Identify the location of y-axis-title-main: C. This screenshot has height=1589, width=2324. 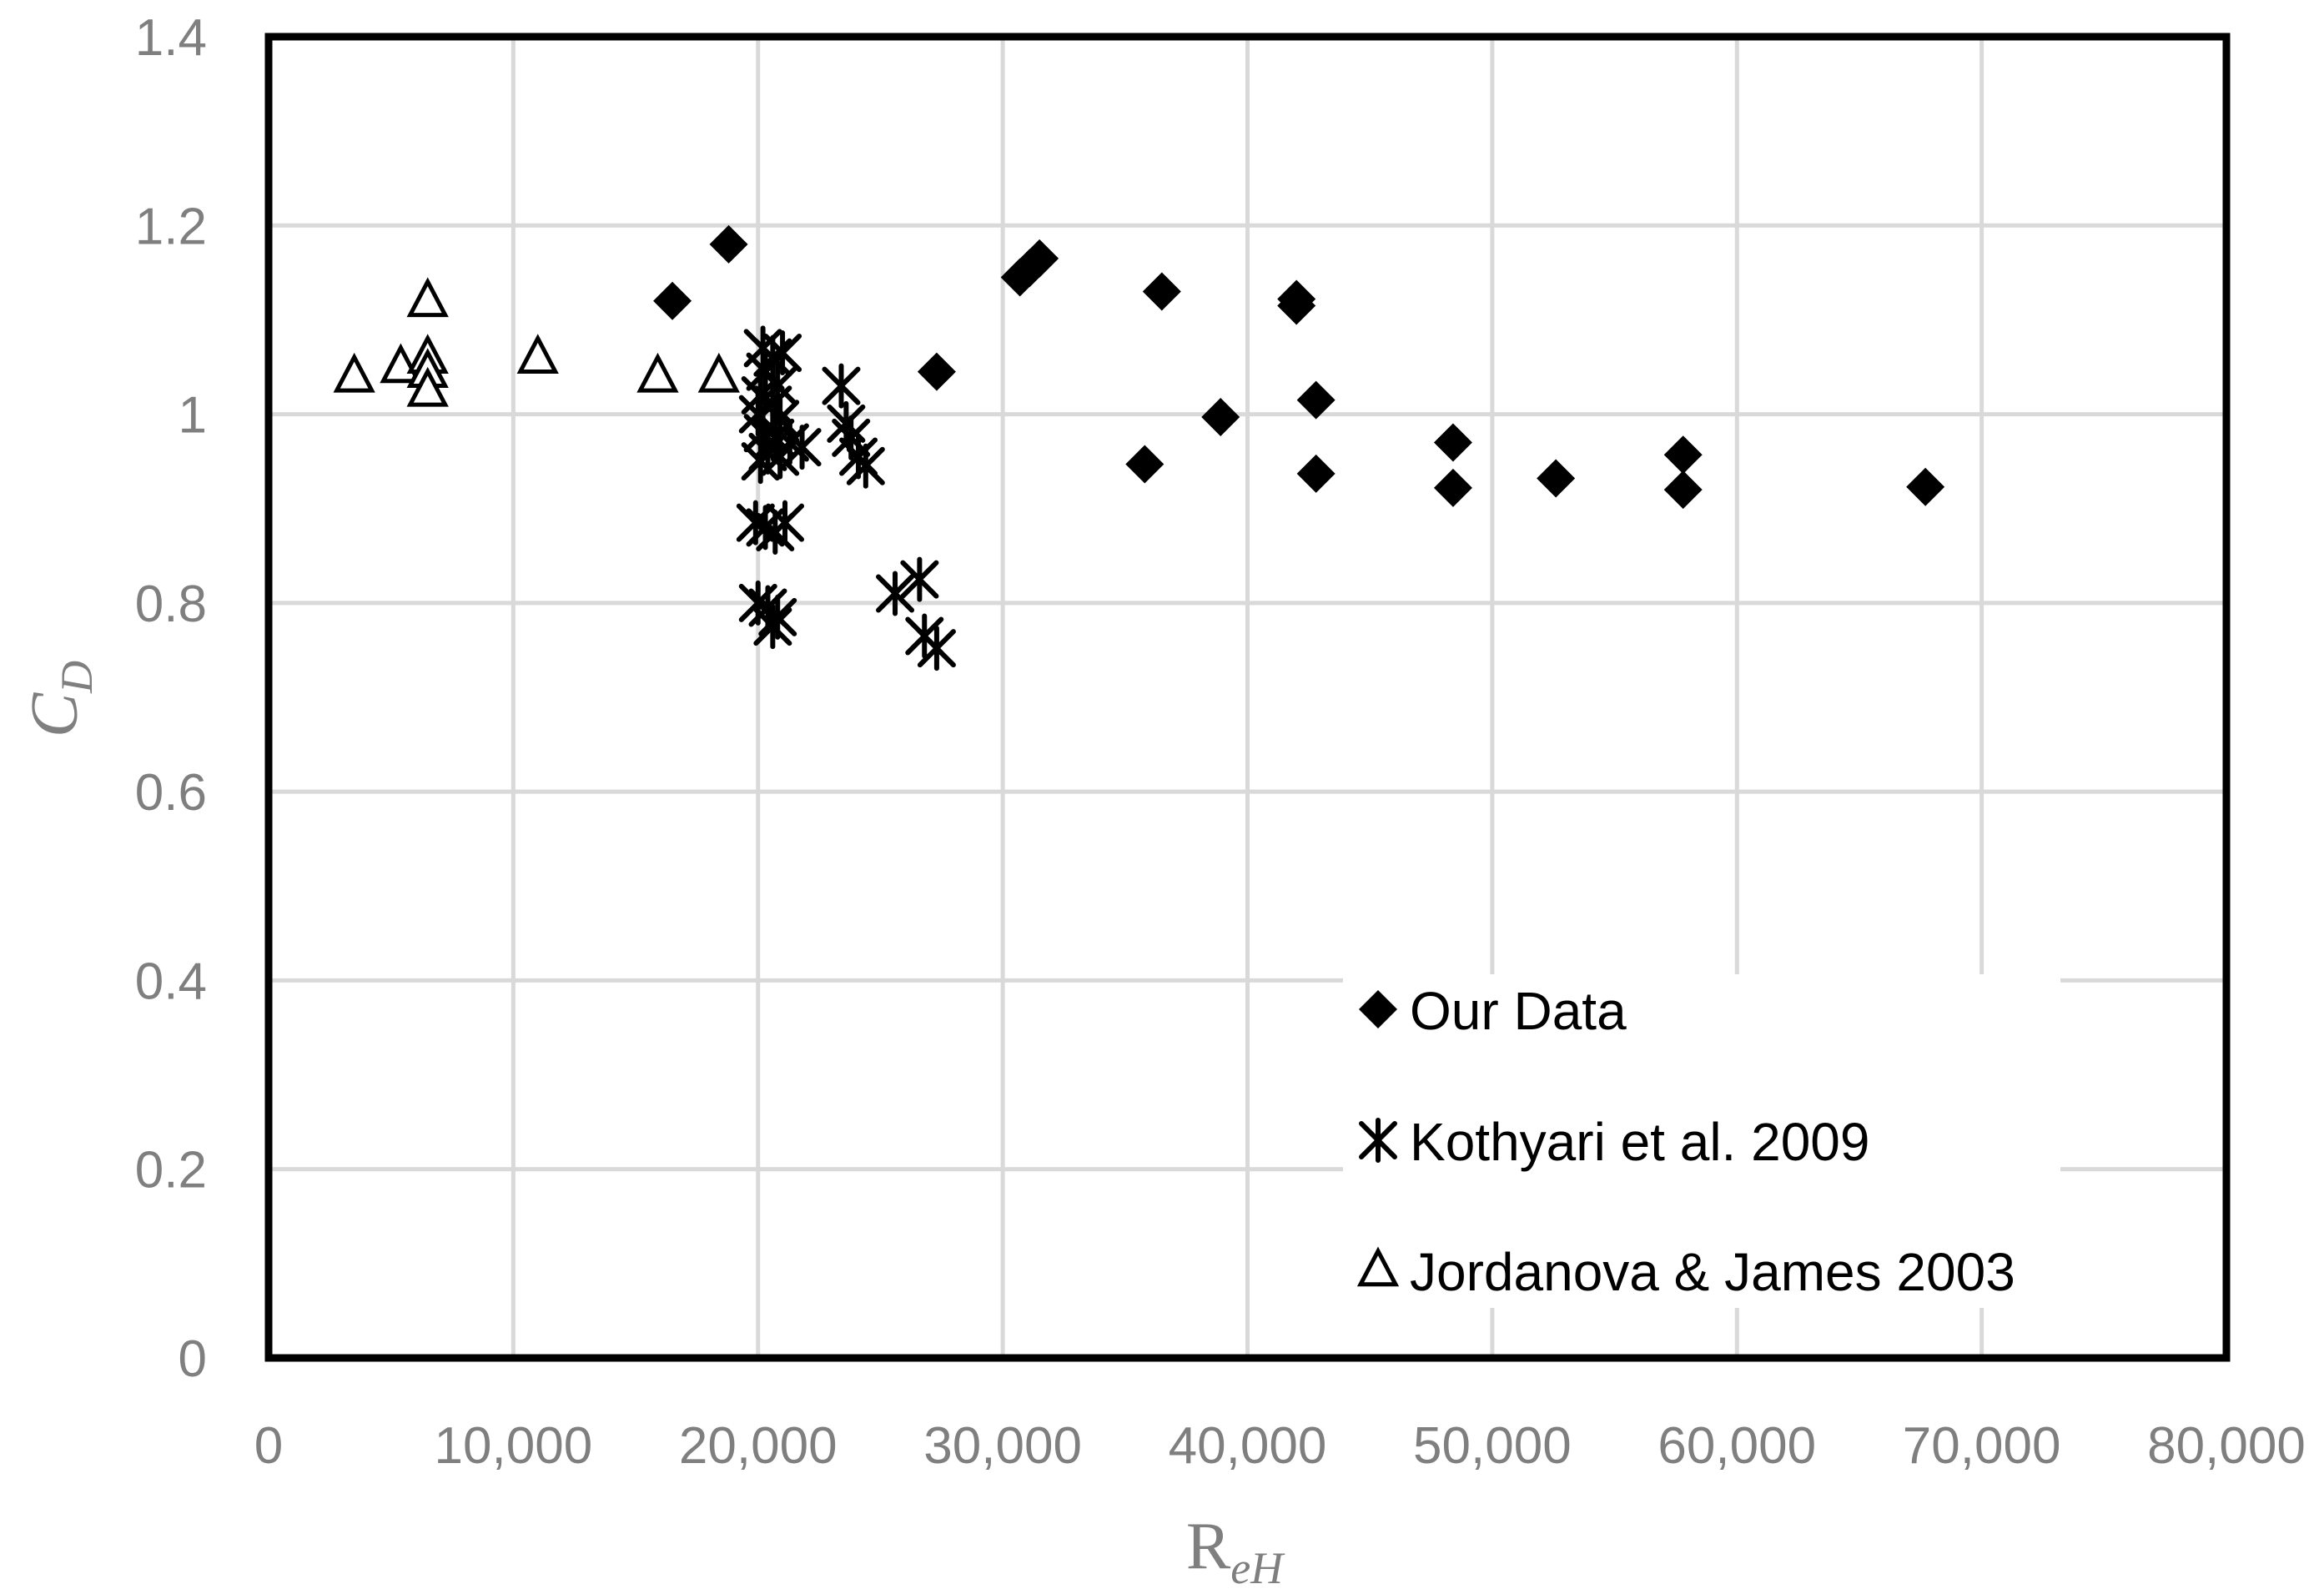
(55, 714).